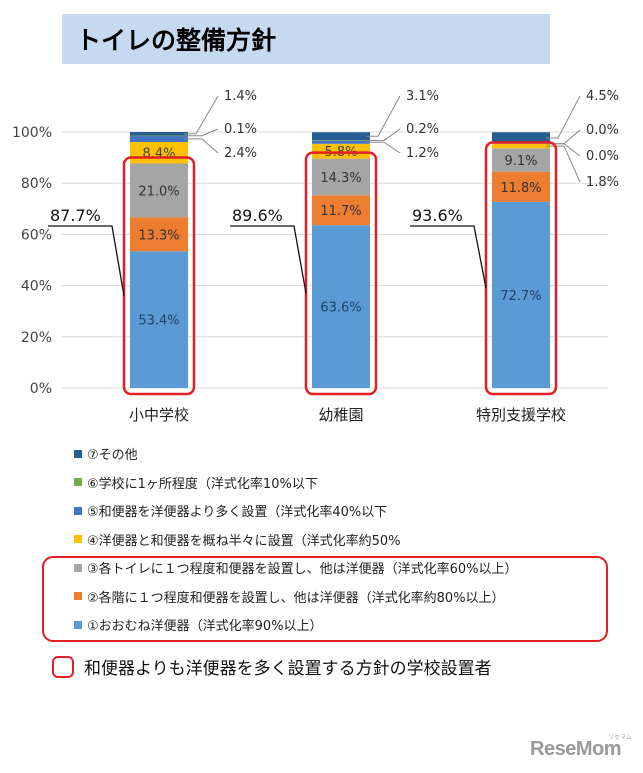  Describe the element at coordinates (620, 737) in the screenshot. I see `resemom-logo-sub: リセマム` at that location.